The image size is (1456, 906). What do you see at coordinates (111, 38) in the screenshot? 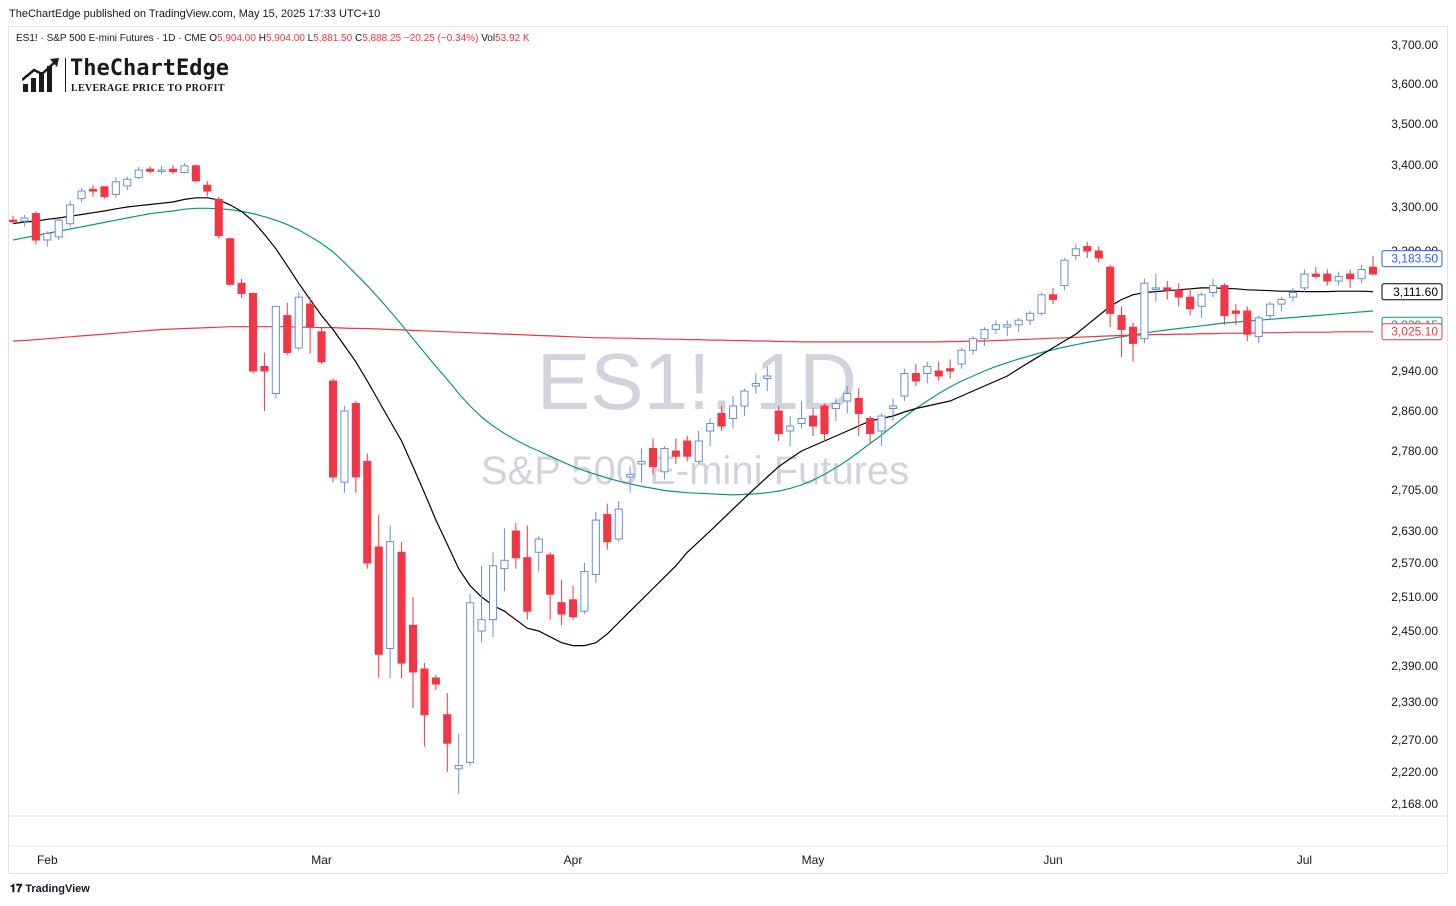
I see `symbol-info: ES1! · S&P 500 E-mini Futures · 1D · CME` at bounding box center [111, 38].